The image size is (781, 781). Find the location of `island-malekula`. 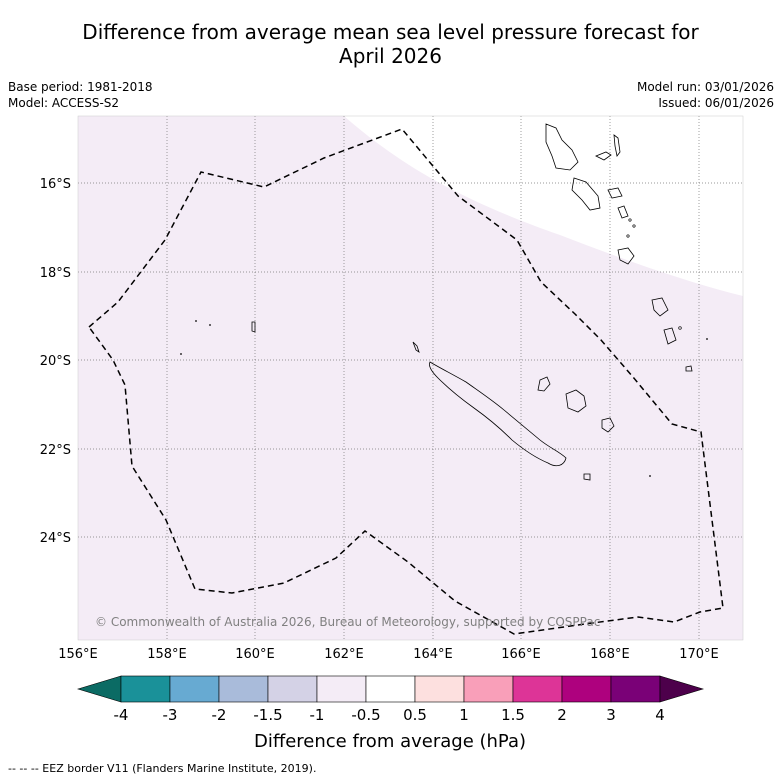

island-malekula is located at coordinates (586, 194).